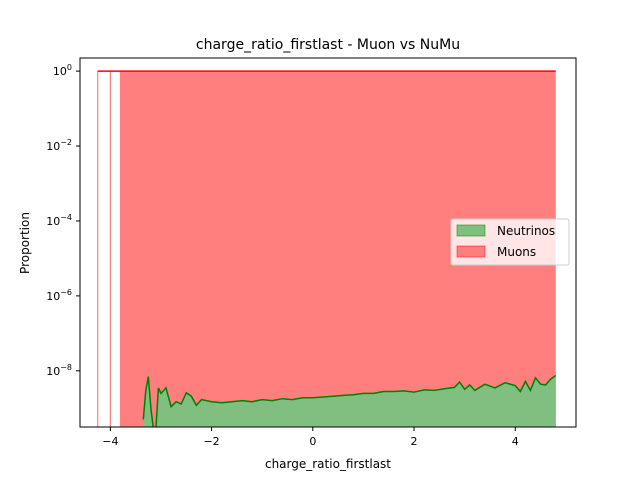  I want to click on y-tick-label-1: 10⁻², so click(59, 145).